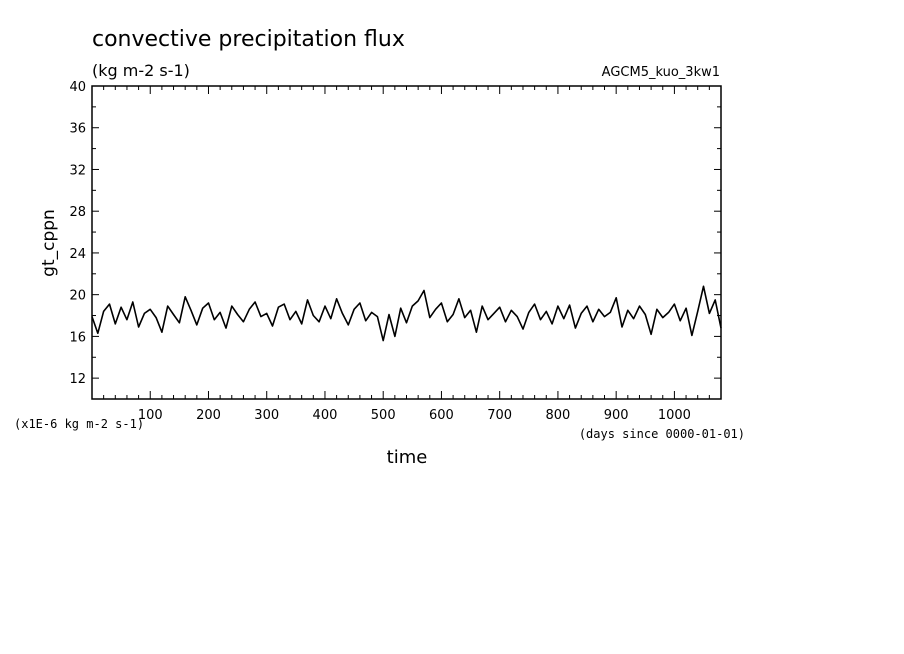  Describe the element at coordinates (141, 70) in the screenshot. I see `chart-subtitle-units: (kg m-2 s-1)` at that location.